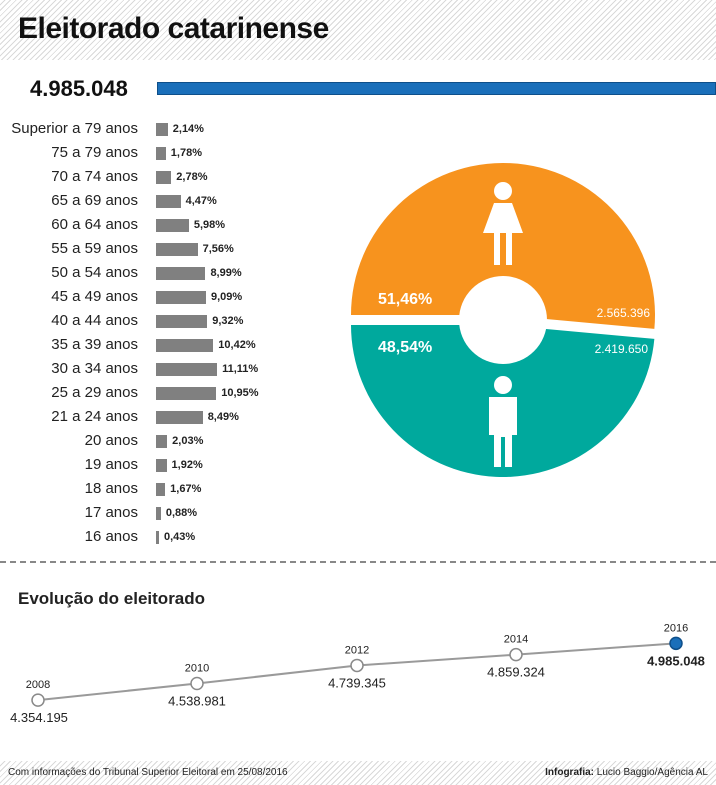 The width and height of the screenshot is (716, 785). I want to click on age-value-label: 2,03%, so click(188, 441).